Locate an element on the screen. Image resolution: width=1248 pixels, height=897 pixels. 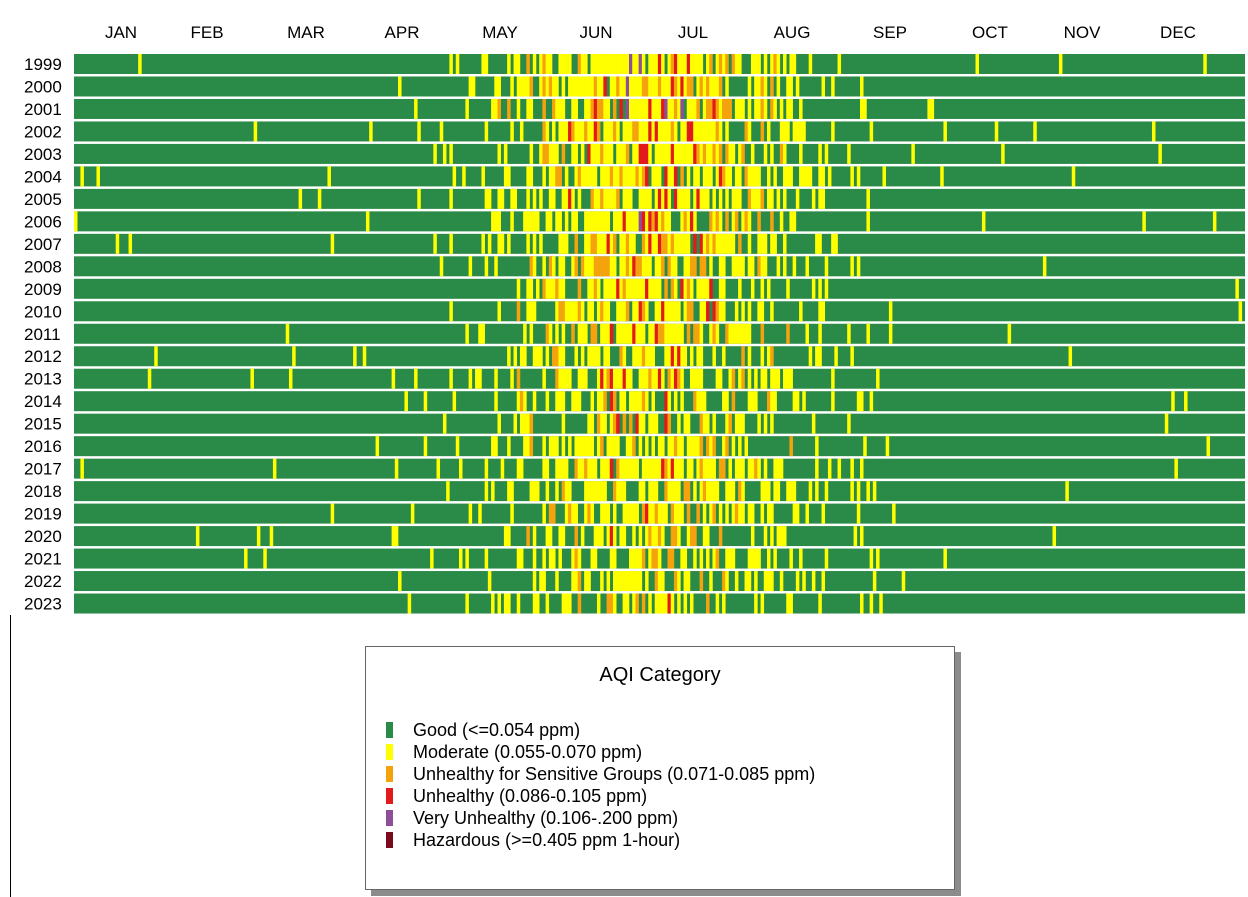
month-label-jan: JAN is located at coordinates (121, 32).